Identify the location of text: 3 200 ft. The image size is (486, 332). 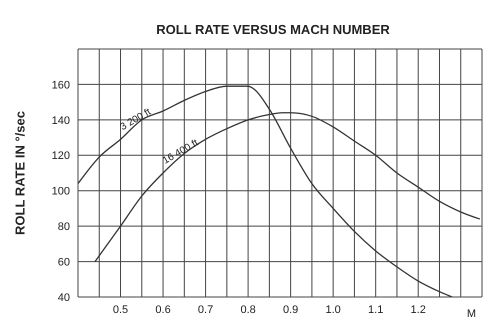
(136, 119).